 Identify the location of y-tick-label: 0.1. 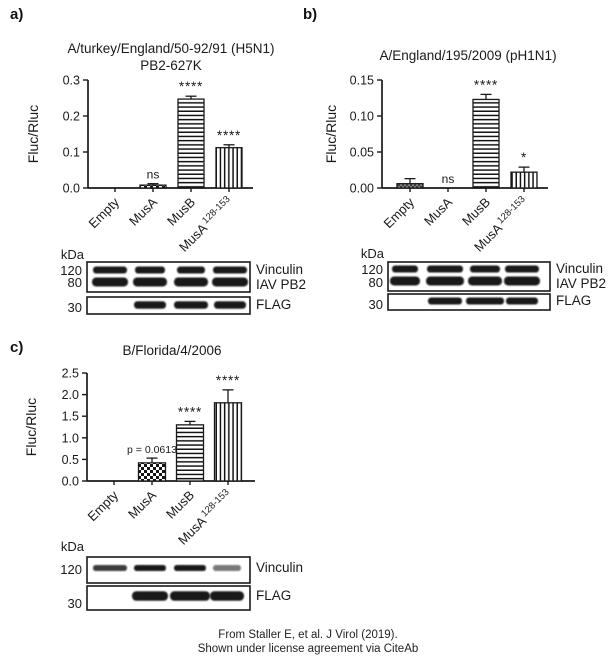
(71, 153).